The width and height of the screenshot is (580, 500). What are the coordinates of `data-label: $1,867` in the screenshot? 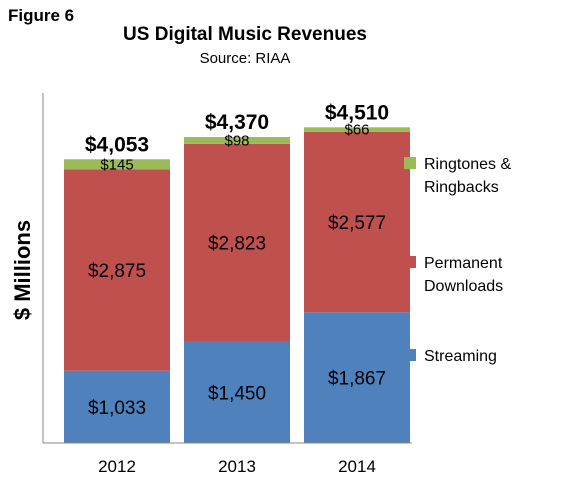 It's located at (357, 379).